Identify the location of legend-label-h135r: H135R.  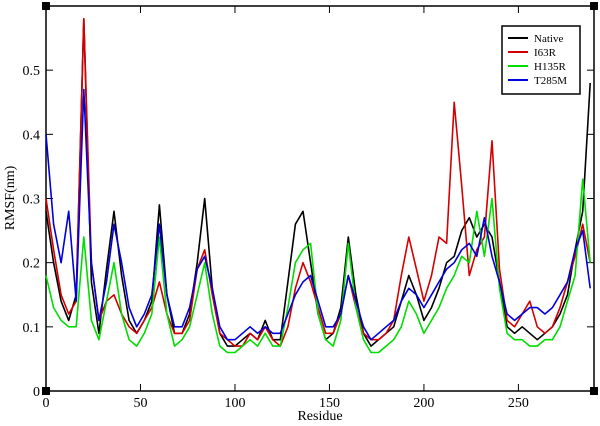
(550, 67).